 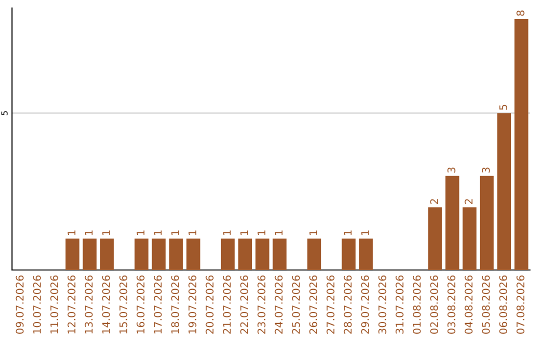 What do you see at coordinates (20, 305) in the screenshot?
I see `x-tick-label: 09.07.2026` at bounding box center [20, 305].